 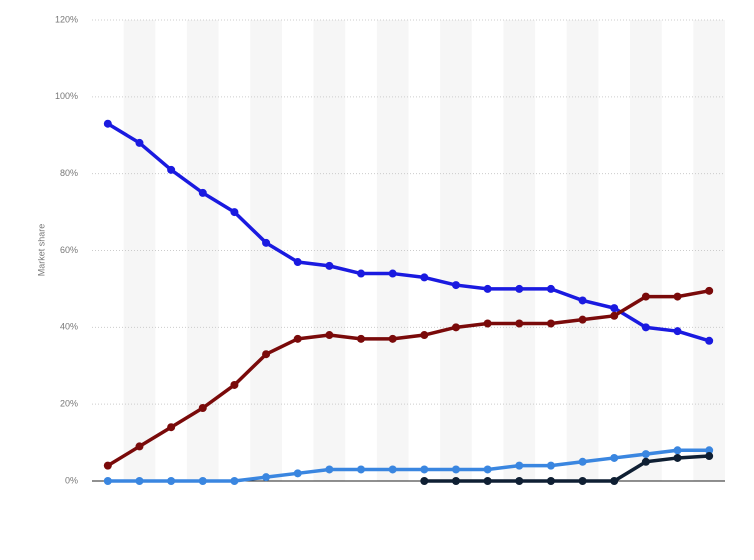 What do you see at coordinates (71, 480) in the screenshot?
I see `y-tick-label: 0%` at bounding box center [71, 480].